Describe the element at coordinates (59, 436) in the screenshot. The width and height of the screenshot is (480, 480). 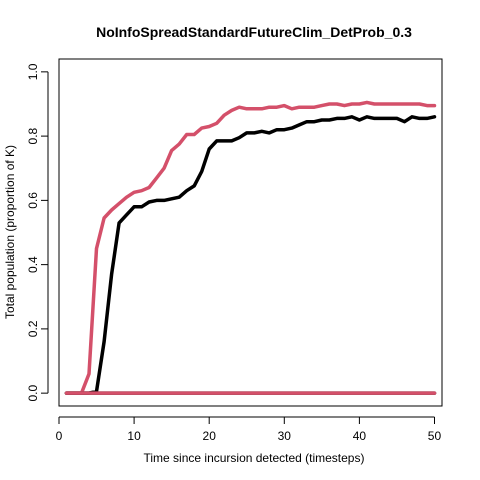
I see `x-tick-label: 0` at that location.